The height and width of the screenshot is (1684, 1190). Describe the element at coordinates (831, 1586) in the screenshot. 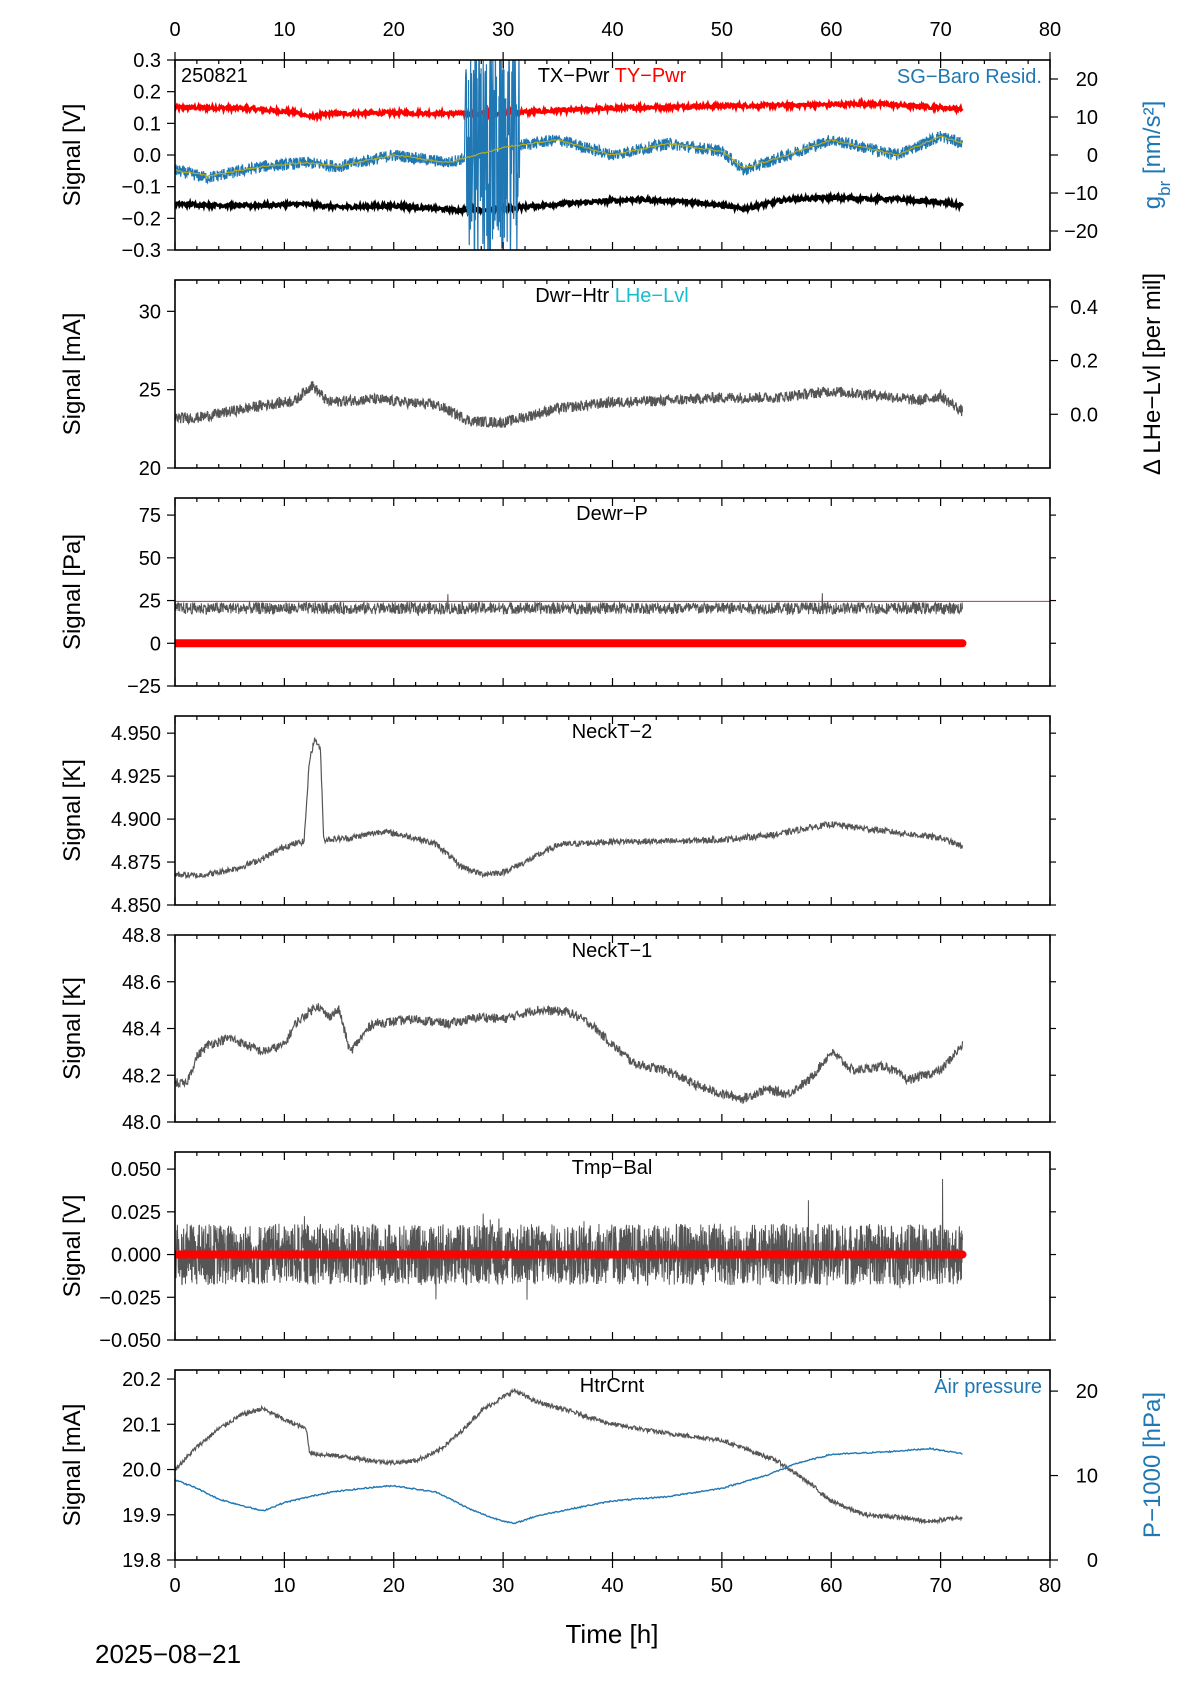

I see `x-tick-label-bottom: 60` at that location.